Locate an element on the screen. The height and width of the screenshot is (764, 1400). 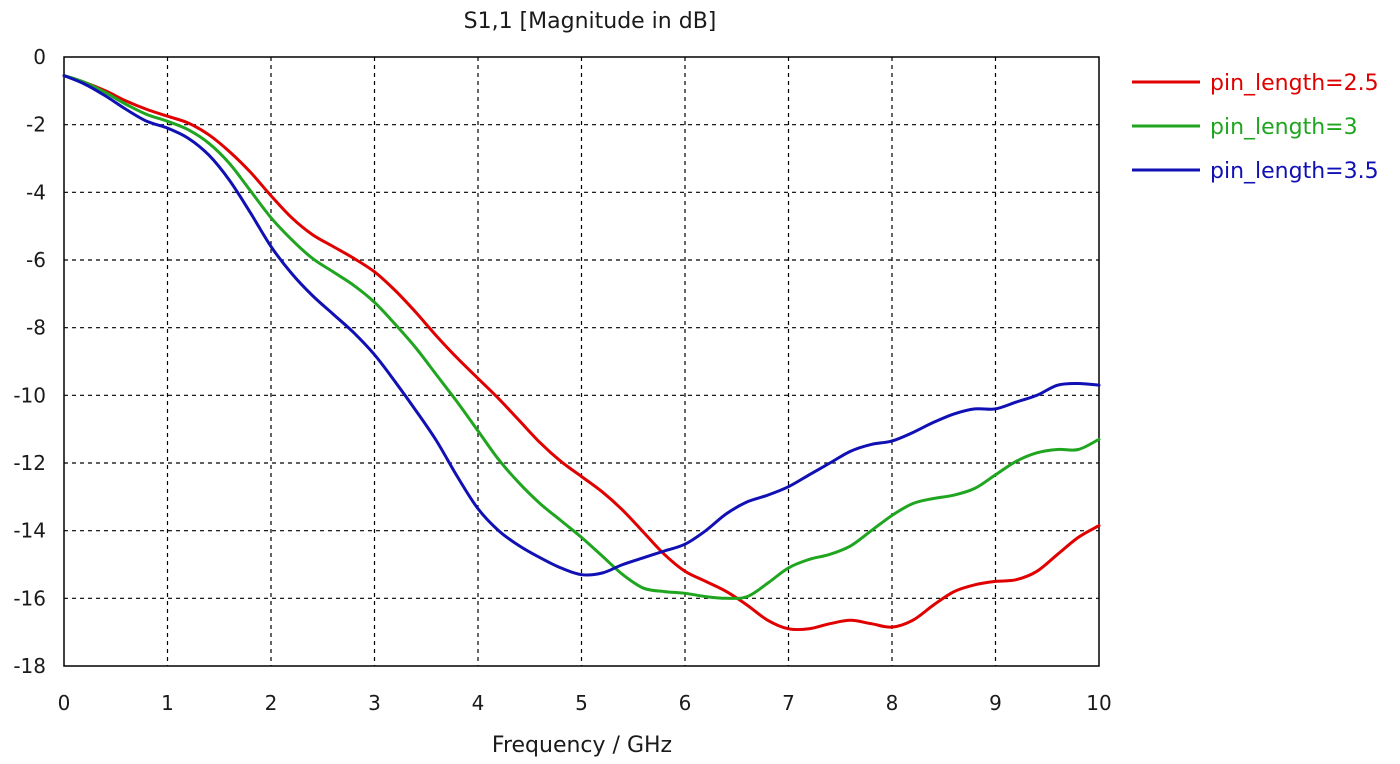
x-tick-label: 4 is located at coordinates (478, 703).